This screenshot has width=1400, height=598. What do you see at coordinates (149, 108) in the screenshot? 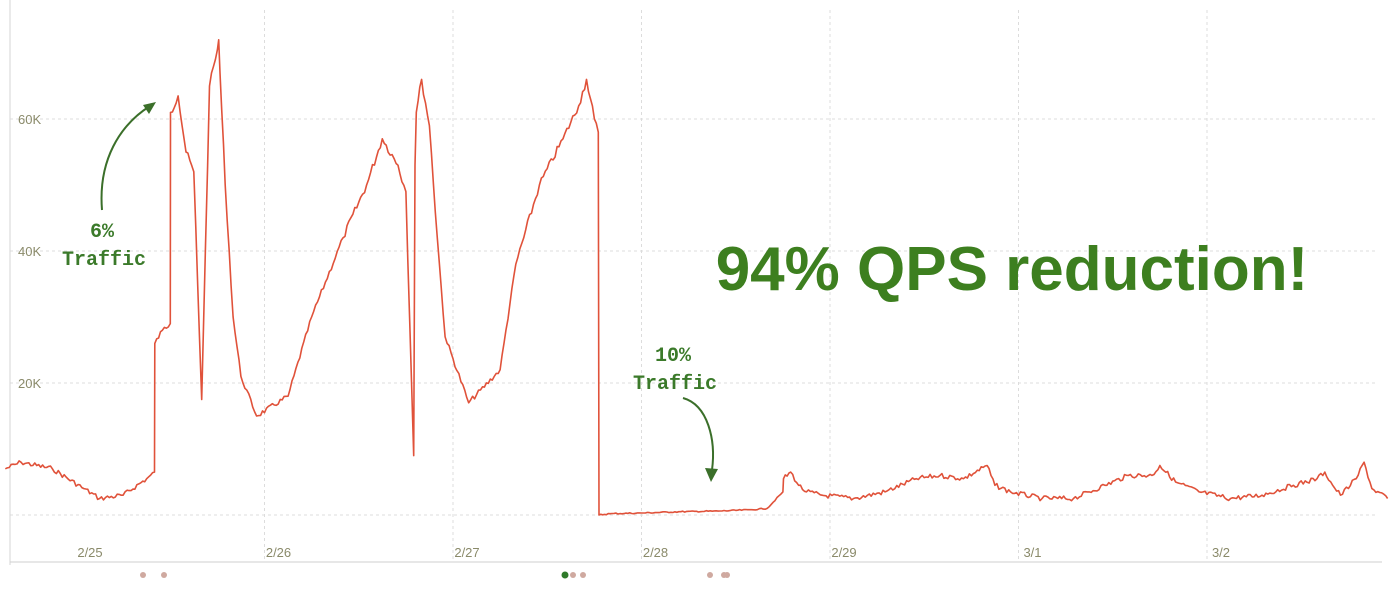
I see `annotation-6pct-arrowhead` at bounding box center [149, 108].